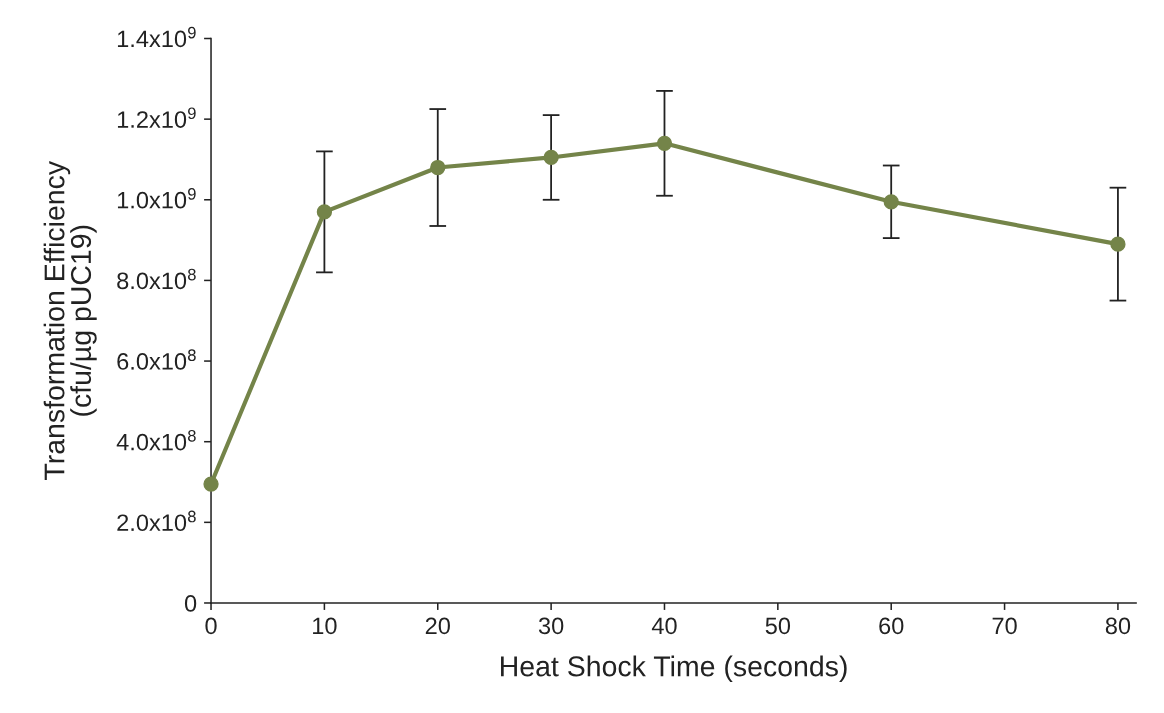 The image size is (1164, 713). Describe the element at coordinates (156, 117) in the screenshot. I see `y-tick-label: 1.2x10$^{9}$` at that location.